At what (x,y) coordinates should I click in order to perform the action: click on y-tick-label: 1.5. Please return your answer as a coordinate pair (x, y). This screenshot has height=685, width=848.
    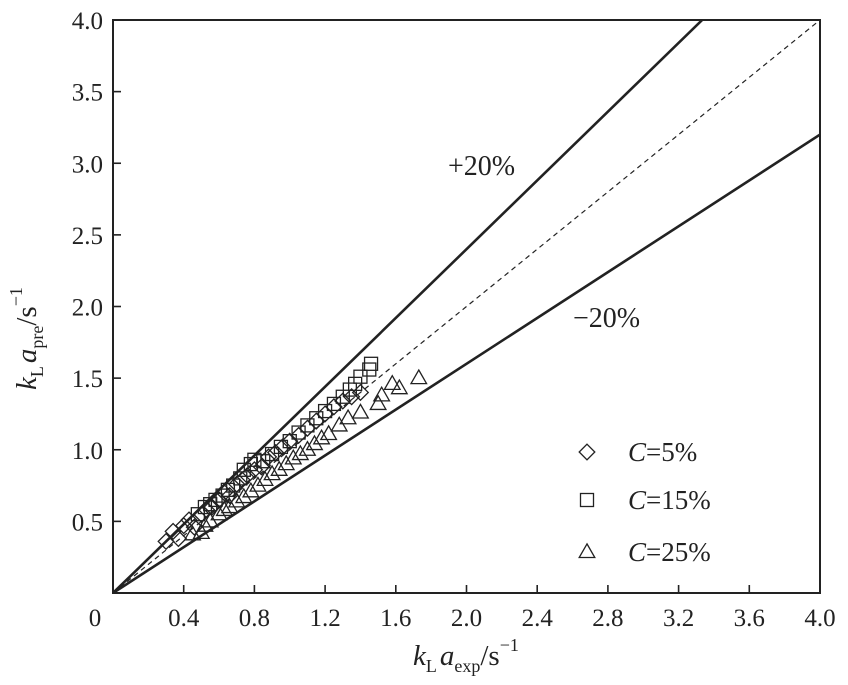
    Looking at the image, I should click on (87, 379).